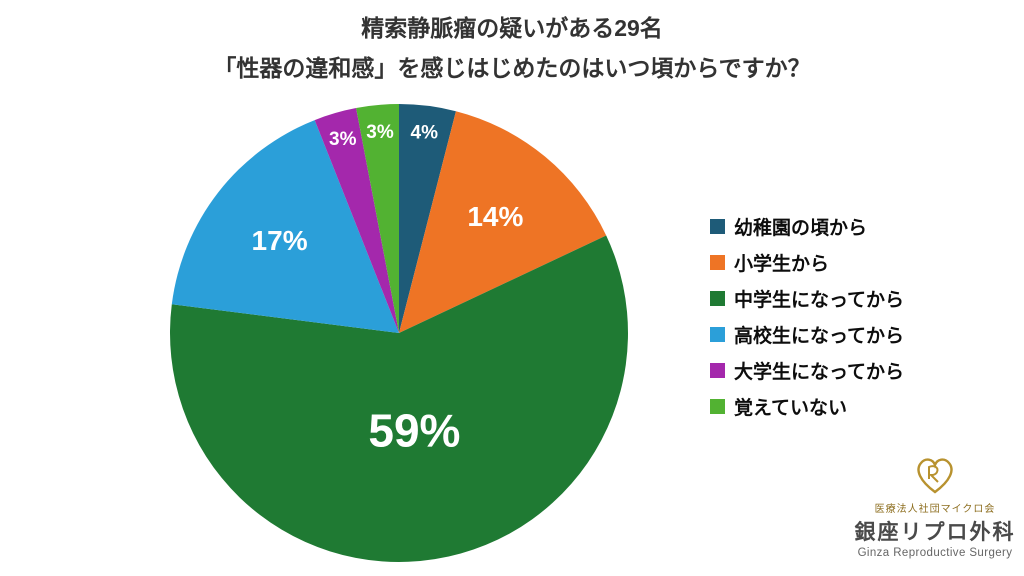 The width and height of the screenshot is (1024, 576). What do you see at coordinates (791, 408) in the screenshot?
I see `legend-label: 覚えていない` at bounding box center [791, 408].